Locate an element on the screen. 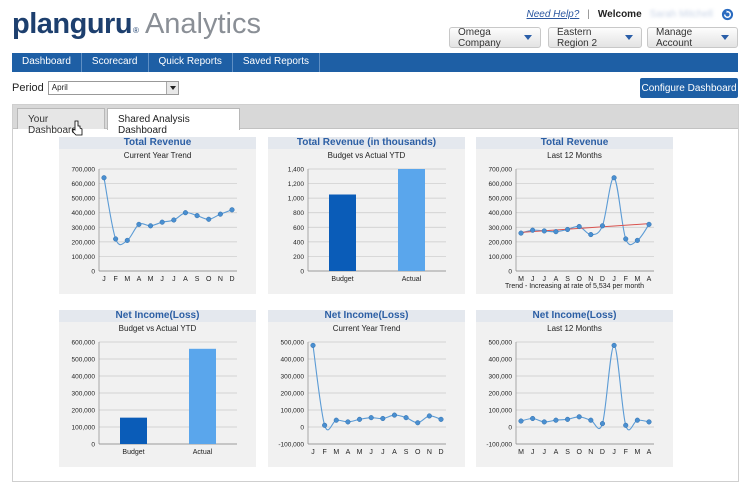  account-dropdown-label: Manage Account is located at coordinates (674, 37).